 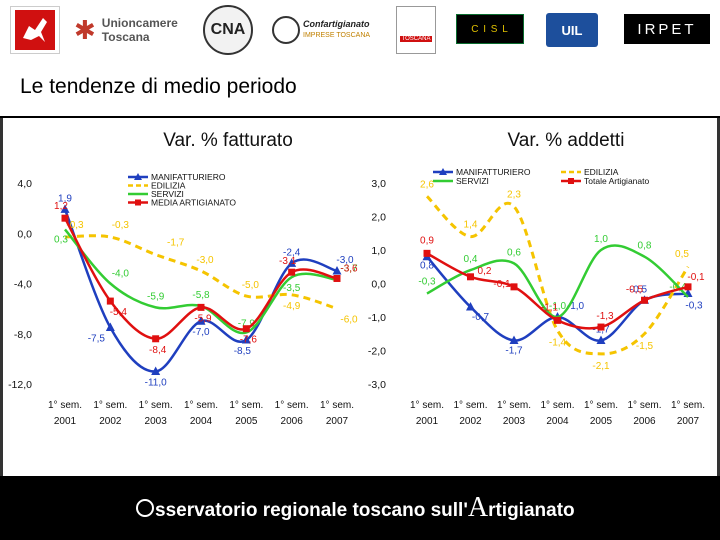 What do you see at coordinates (645, 246) in the screenshot?
I see `data-label: 0,8` at bounding box center [645, 246].